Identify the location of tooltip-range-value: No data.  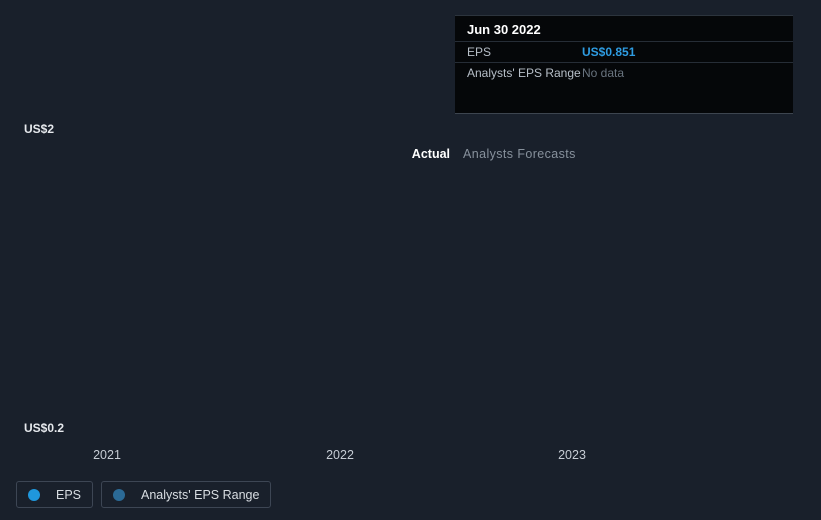
(603, 73).